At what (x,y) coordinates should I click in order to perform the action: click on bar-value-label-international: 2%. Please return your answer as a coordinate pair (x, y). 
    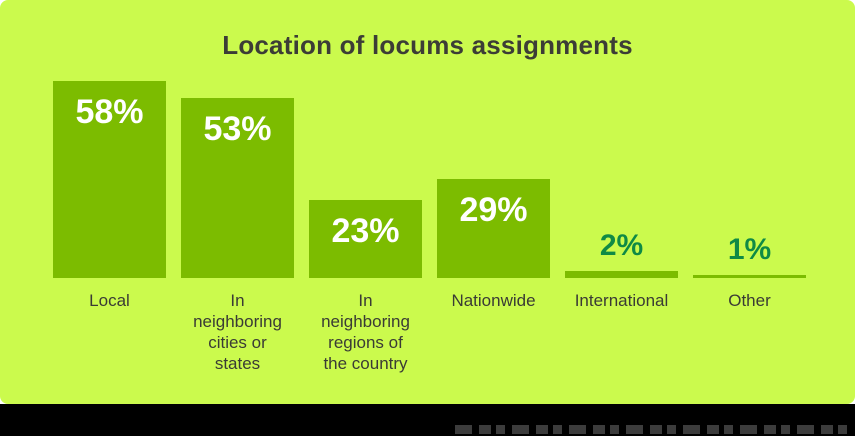
    Looking at the image, I should click on (621, 245).